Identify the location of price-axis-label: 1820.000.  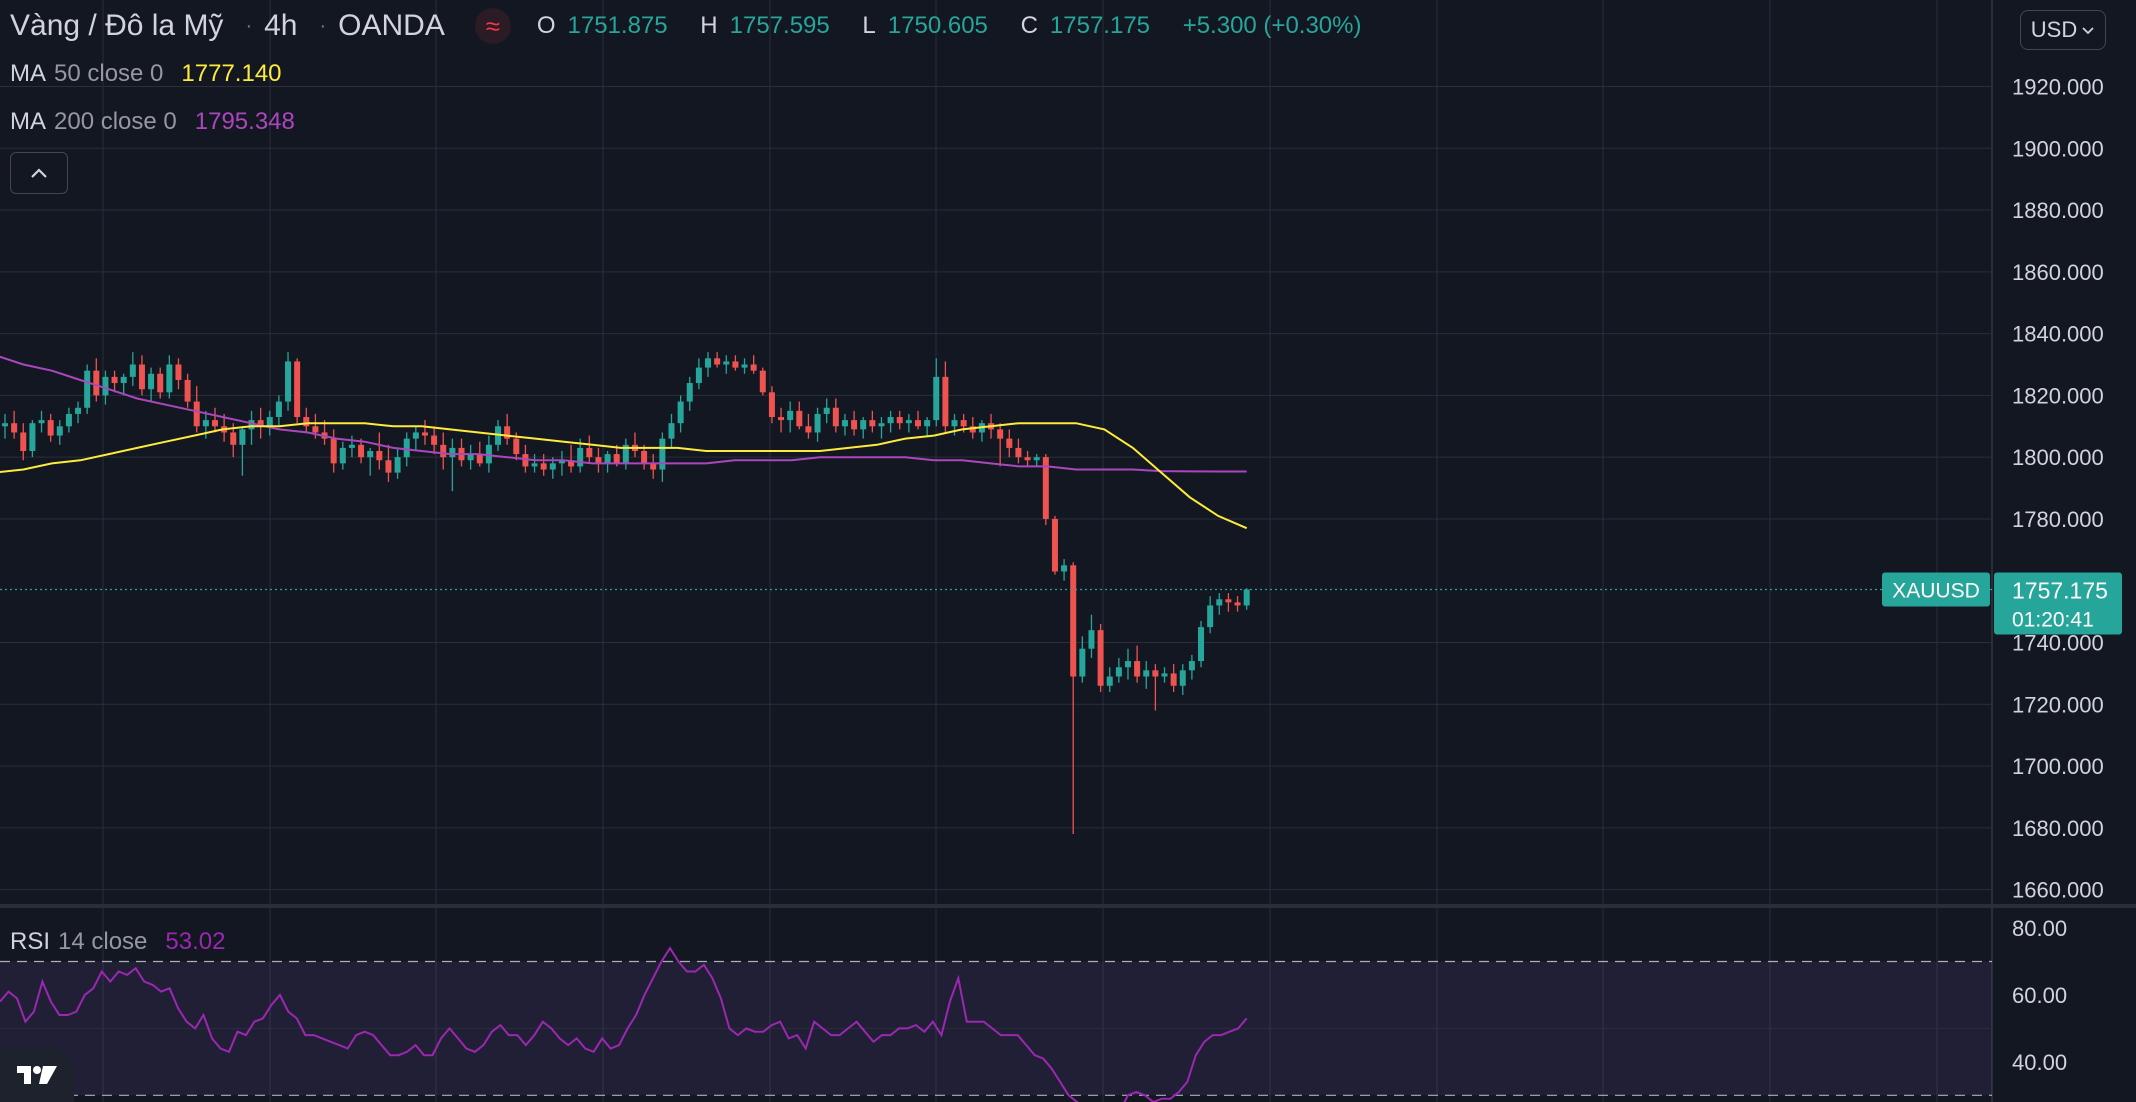
(2058, 395).